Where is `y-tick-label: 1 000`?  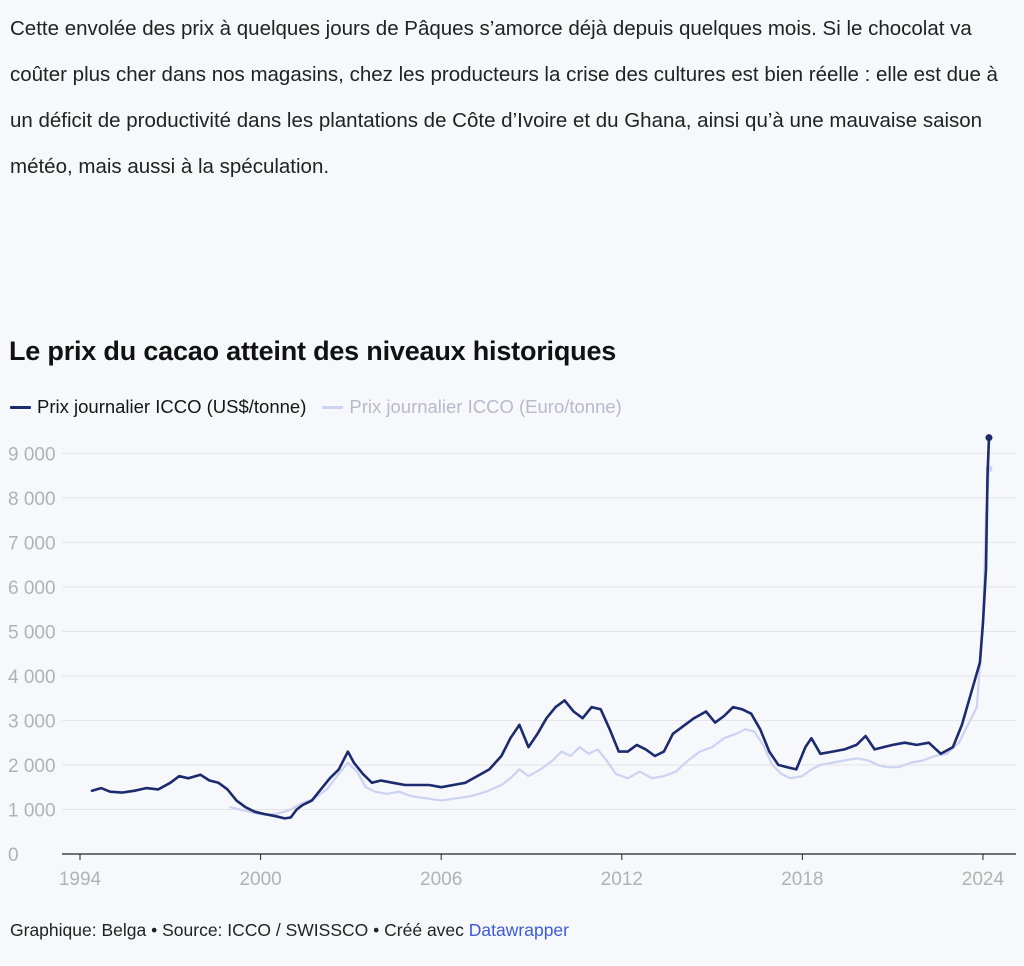
y-tick-label: 1 000 is located at coordinates (32, 810).